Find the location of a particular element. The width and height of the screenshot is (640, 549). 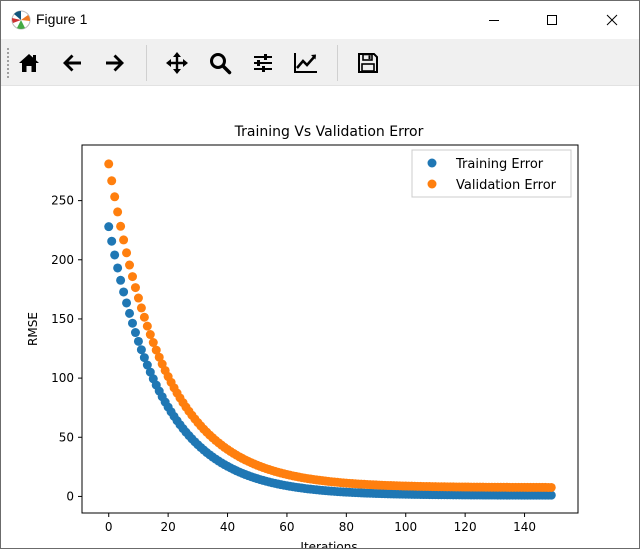

minimize-button is located at coordinates (494, 20).